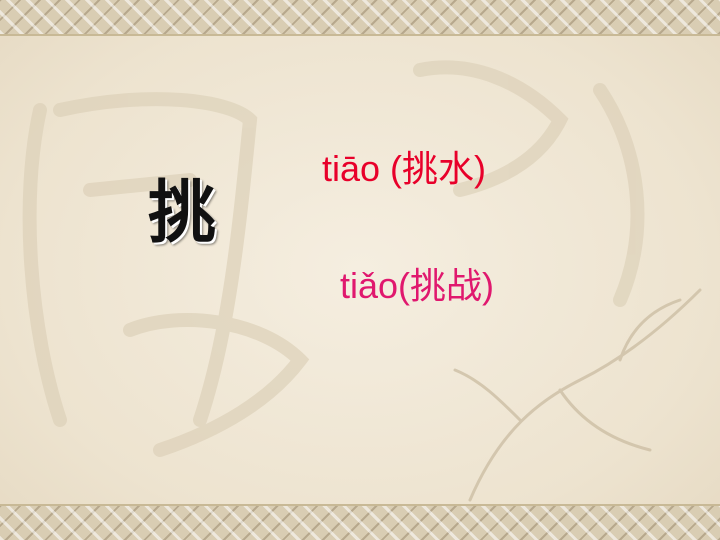  I want to click on reading-tiao-first-tone: tiāo (挑水), so click(404, 168).